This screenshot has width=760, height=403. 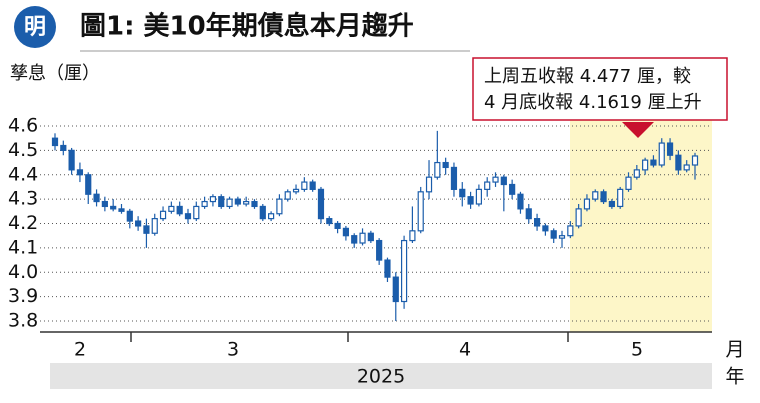 I want to click on logo: 明, so click(x=35, y=27).